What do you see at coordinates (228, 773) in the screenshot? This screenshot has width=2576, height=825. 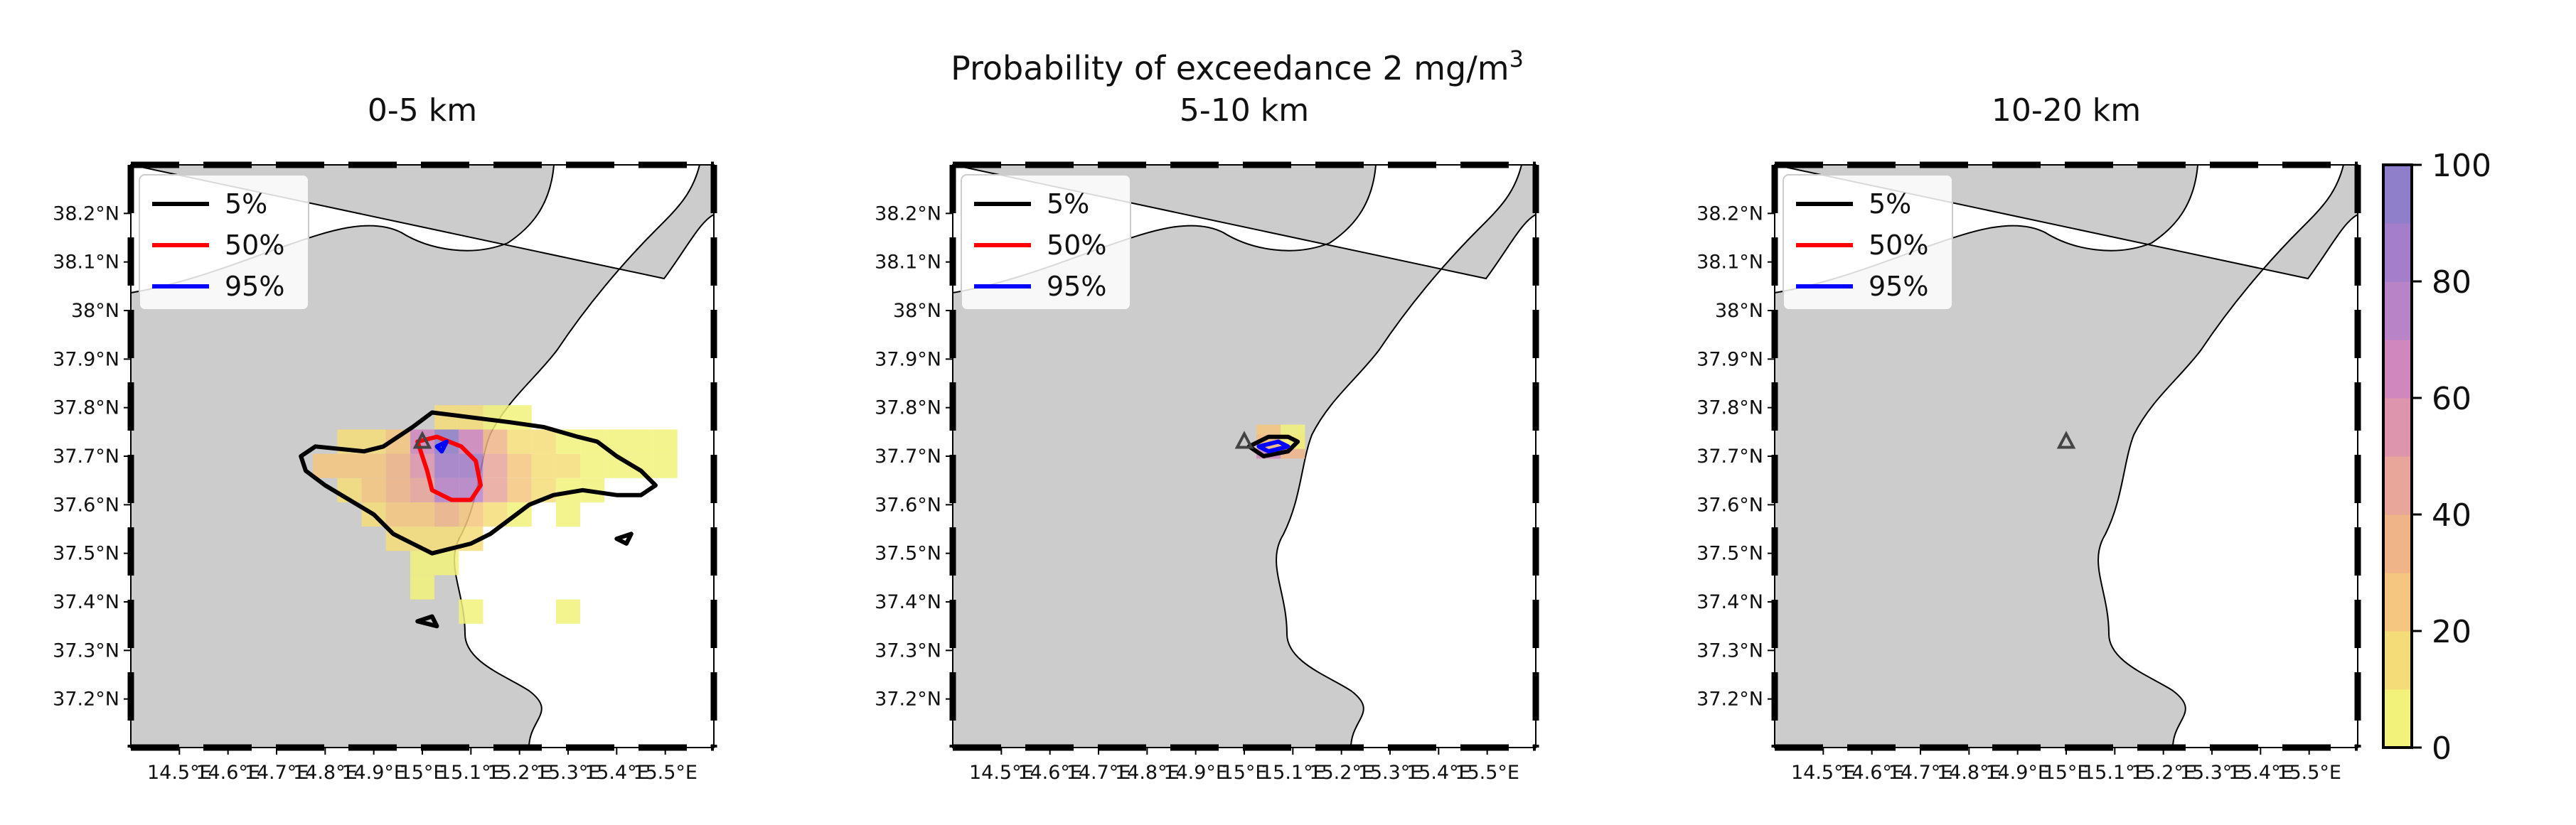 I see `x-tick-label: 14.6°E` at bounding box center [228, 773].